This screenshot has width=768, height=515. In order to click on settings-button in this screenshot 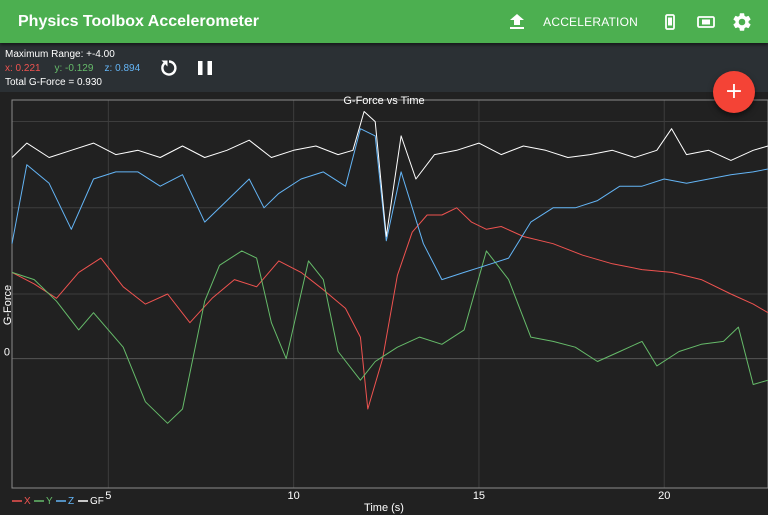, I will do `click(742, 21)`.